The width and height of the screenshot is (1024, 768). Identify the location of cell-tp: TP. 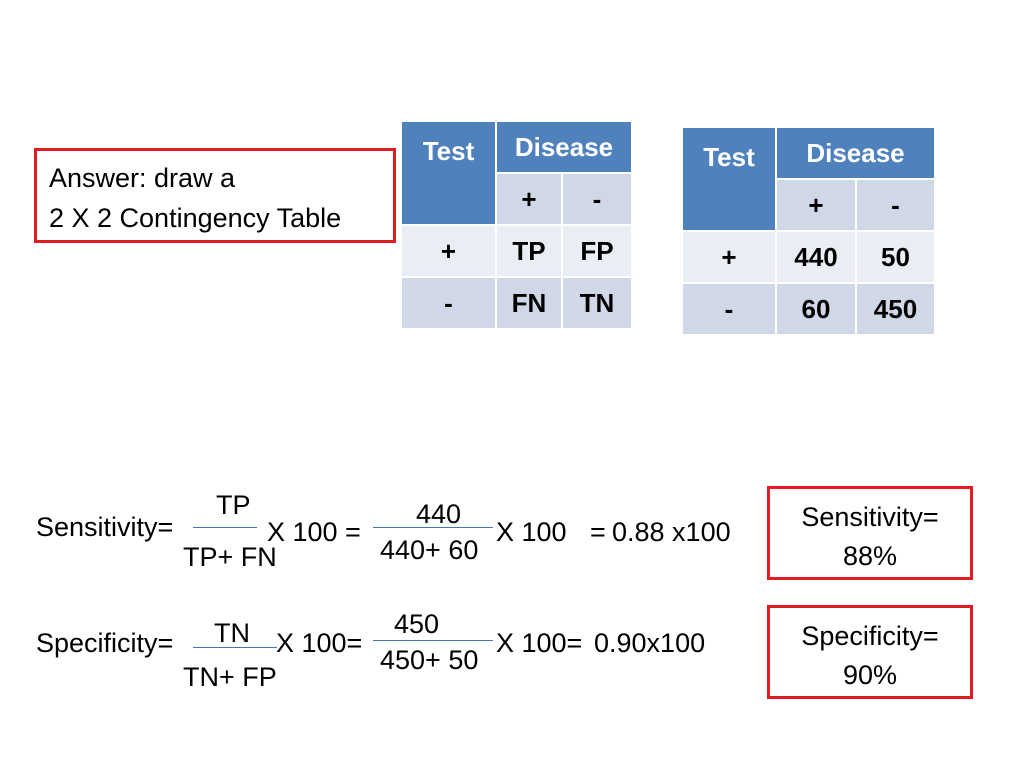
(529, 251).